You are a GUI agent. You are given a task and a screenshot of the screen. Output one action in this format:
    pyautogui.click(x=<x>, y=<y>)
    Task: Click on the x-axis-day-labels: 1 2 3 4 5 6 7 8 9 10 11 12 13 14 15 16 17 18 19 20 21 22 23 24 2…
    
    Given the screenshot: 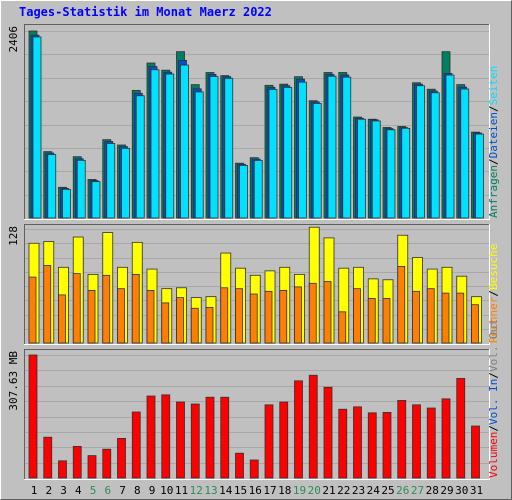 What is the action you would take?
    pyautogui.click(x=257, y=490)
    